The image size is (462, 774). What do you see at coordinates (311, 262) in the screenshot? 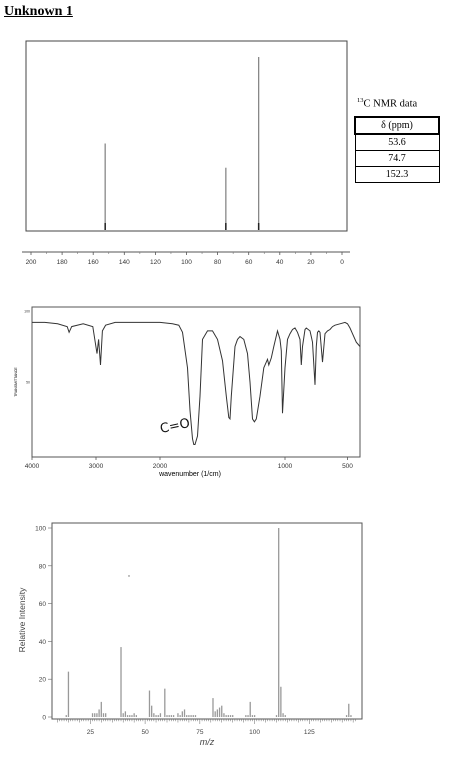
I see `nmr-tick-label: 20` at bounding box center [311, 262].